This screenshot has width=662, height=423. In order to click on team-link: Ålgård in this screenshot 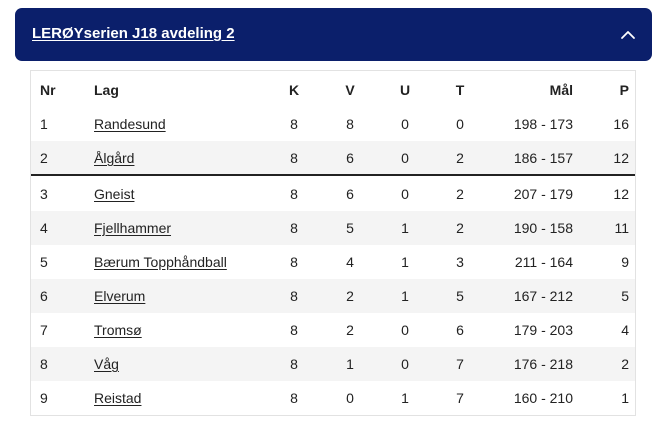, I will do `click(114, 158)`.